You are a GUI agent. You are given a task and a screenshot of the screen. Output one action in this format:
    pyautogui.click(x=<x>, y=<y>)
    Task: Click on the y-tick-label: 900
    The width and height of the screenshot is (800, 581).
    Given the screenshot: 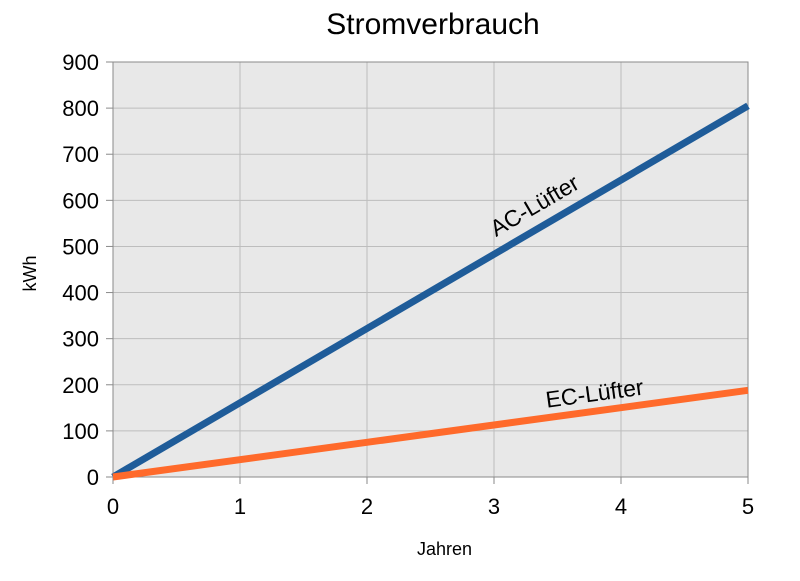 What is the action you would take?
    pyautogui.click(x=80, y=62)
    